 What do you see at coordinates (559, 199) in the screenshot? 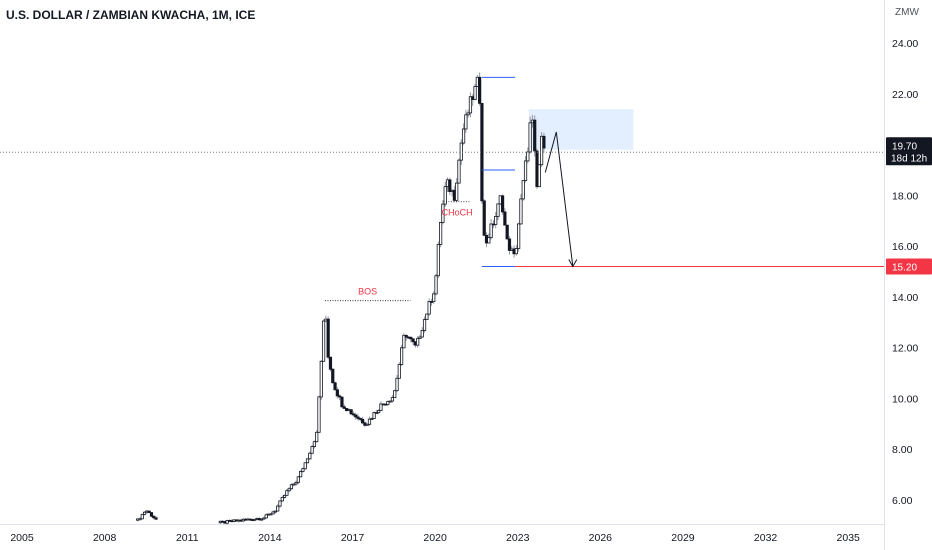
I see `projection-path` at bounding box center [559, 199].